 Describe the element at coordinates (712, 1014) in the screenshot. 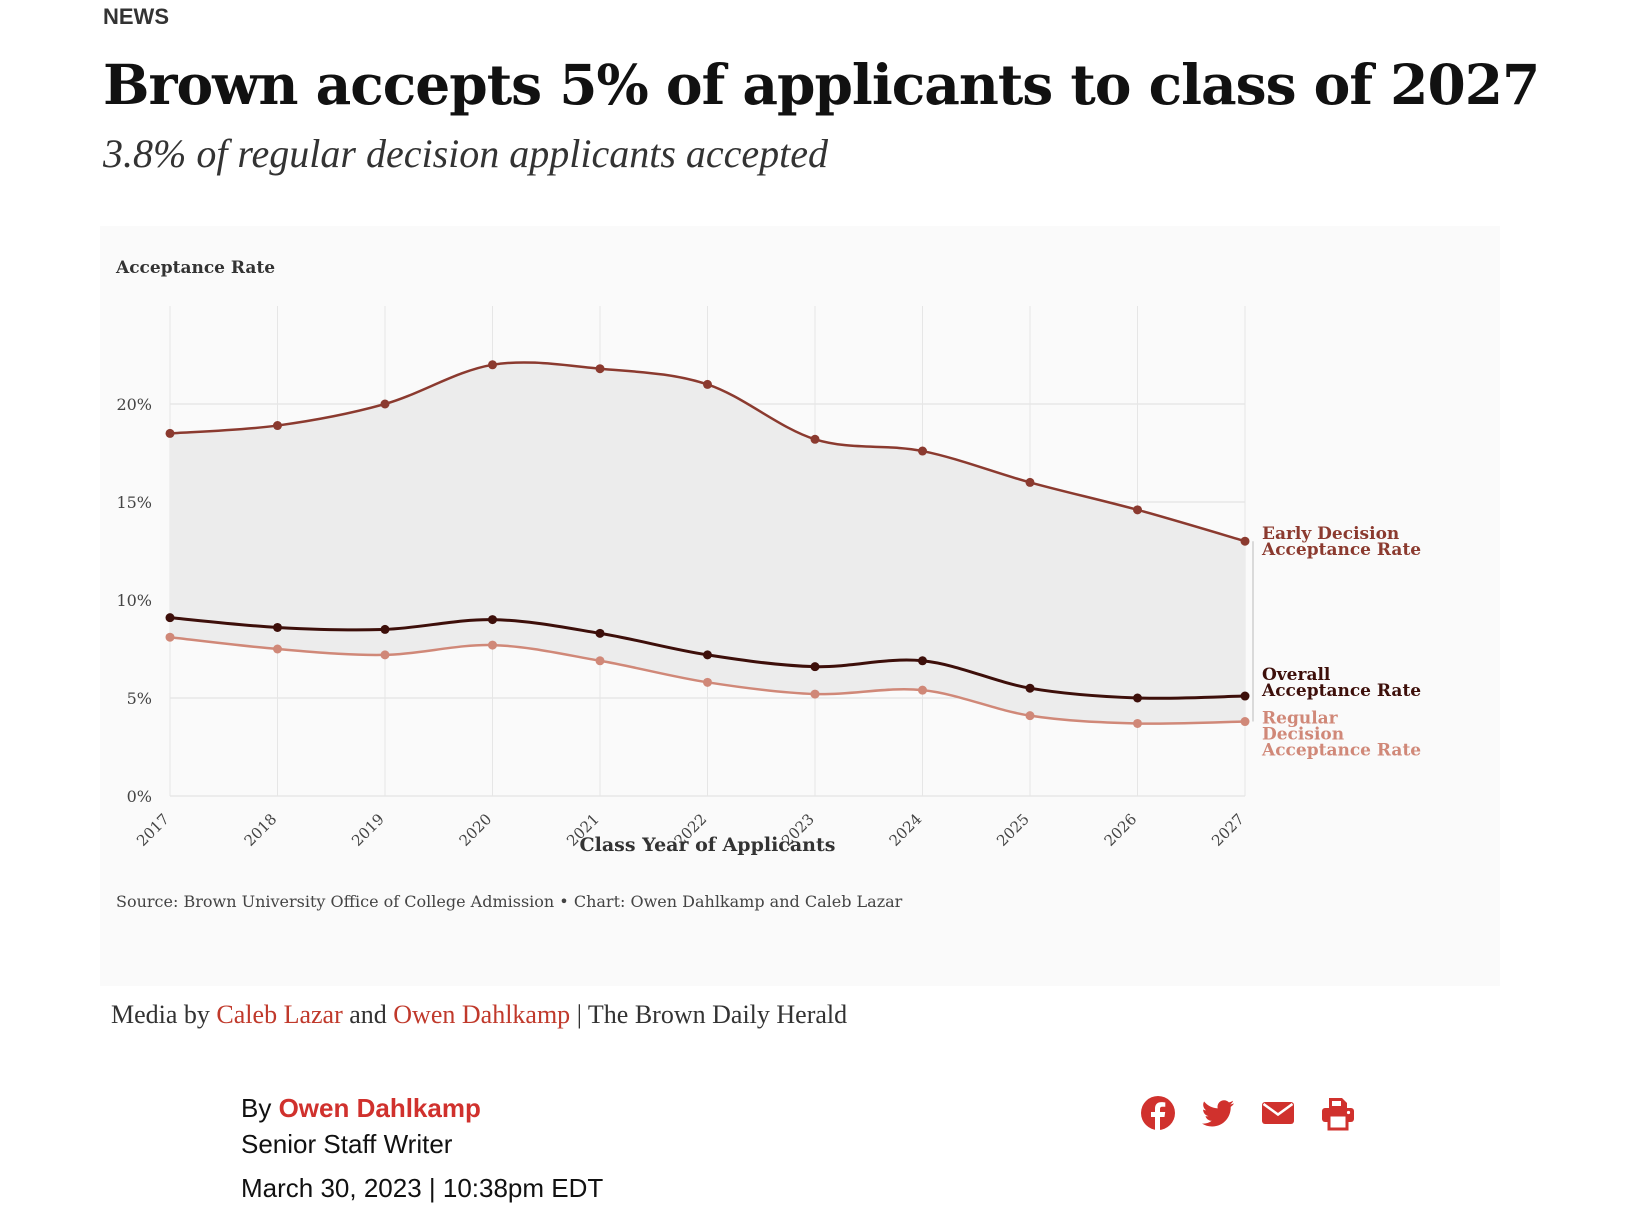

I see `media-credit-publication: | The Brown Daily Herald` at that location.